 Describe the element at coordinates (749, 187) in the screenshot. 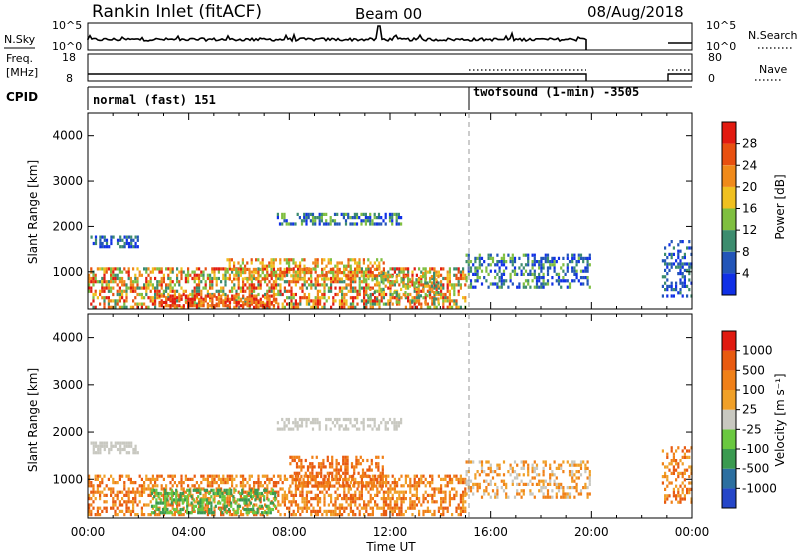

I see `colorbar-tick-label: 20` at that location.